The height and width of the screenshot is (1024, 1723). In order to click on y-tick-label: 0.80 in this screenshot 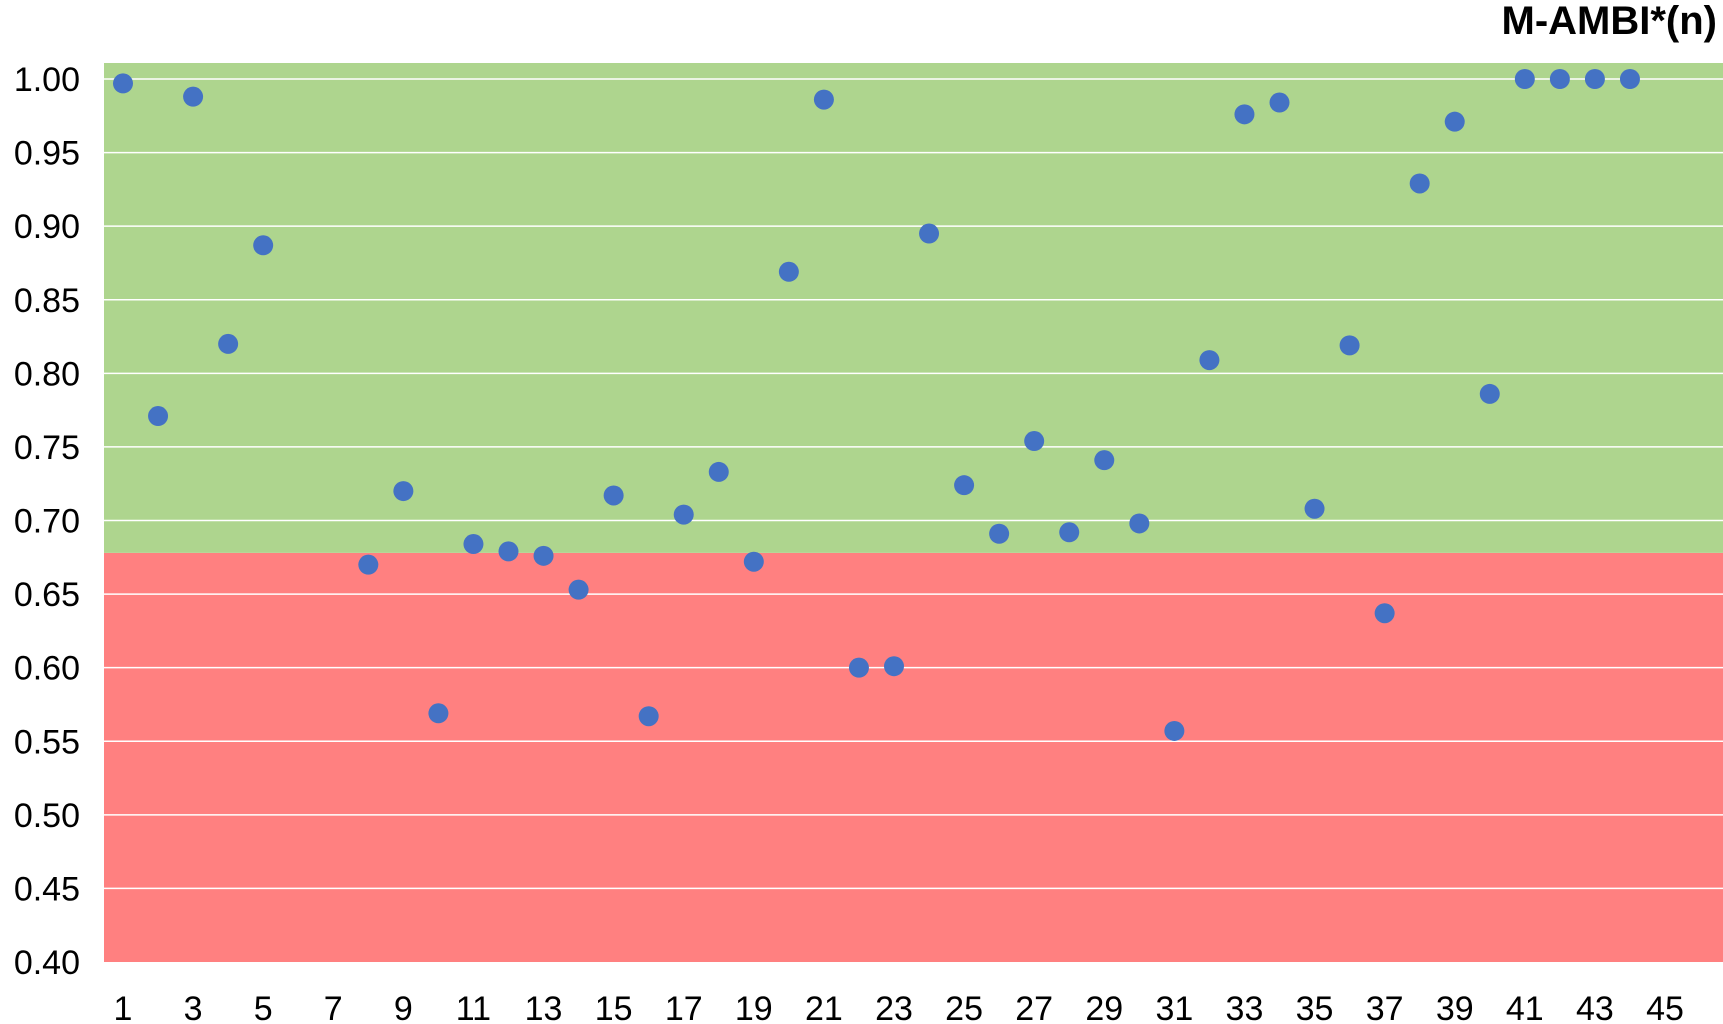, I will do `click(47, 374)`.